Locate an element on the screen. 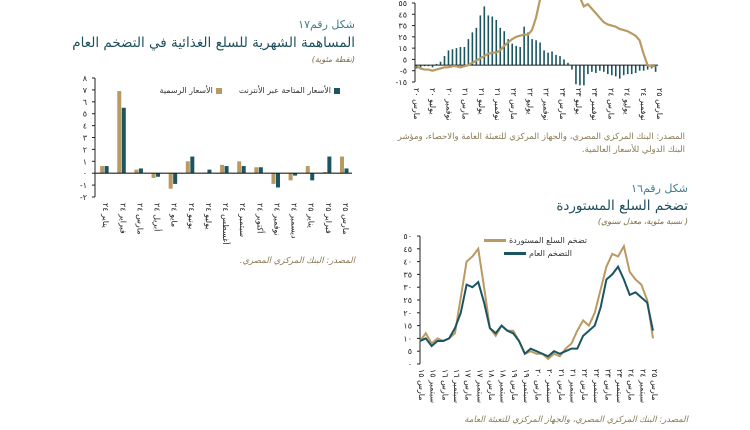  x-tick-label: سبتمبر ٢٤ is located at coordinates (242, 220).